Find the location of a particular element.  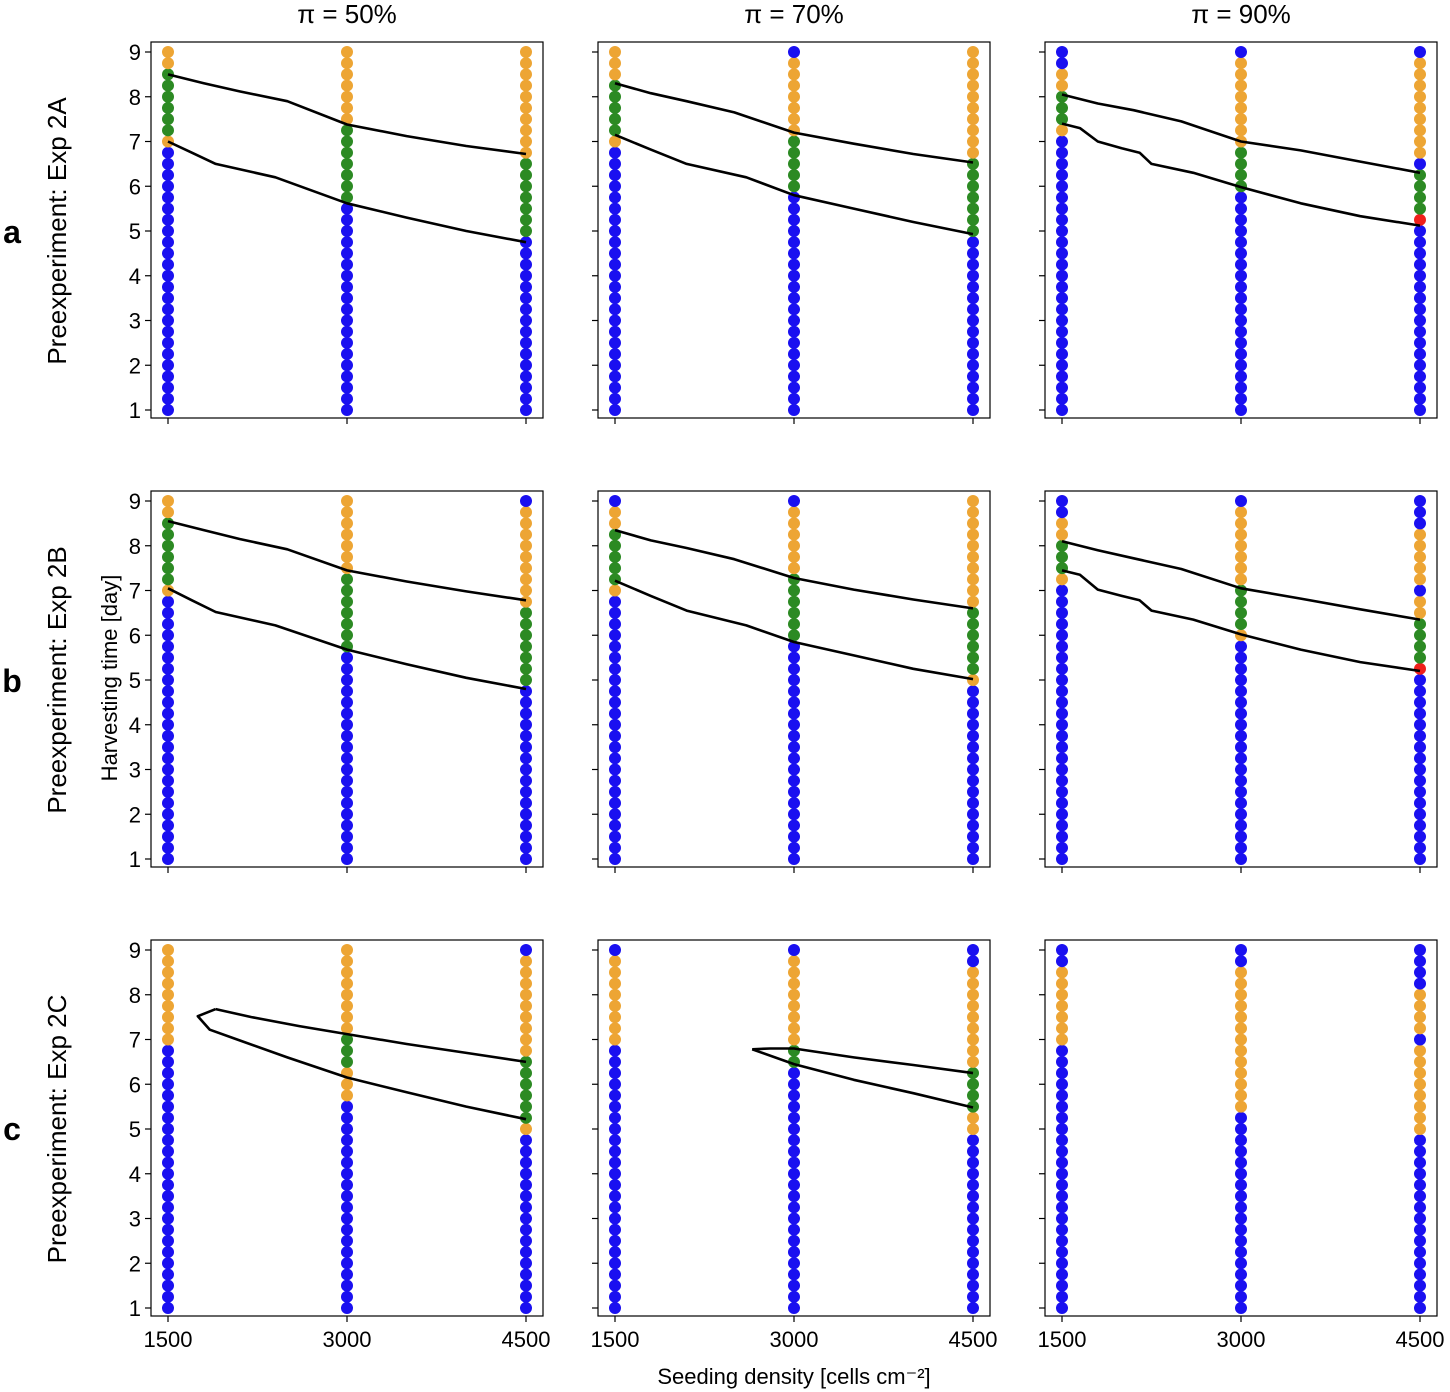

row-letter-a: a is located at coordinates (12, 232).